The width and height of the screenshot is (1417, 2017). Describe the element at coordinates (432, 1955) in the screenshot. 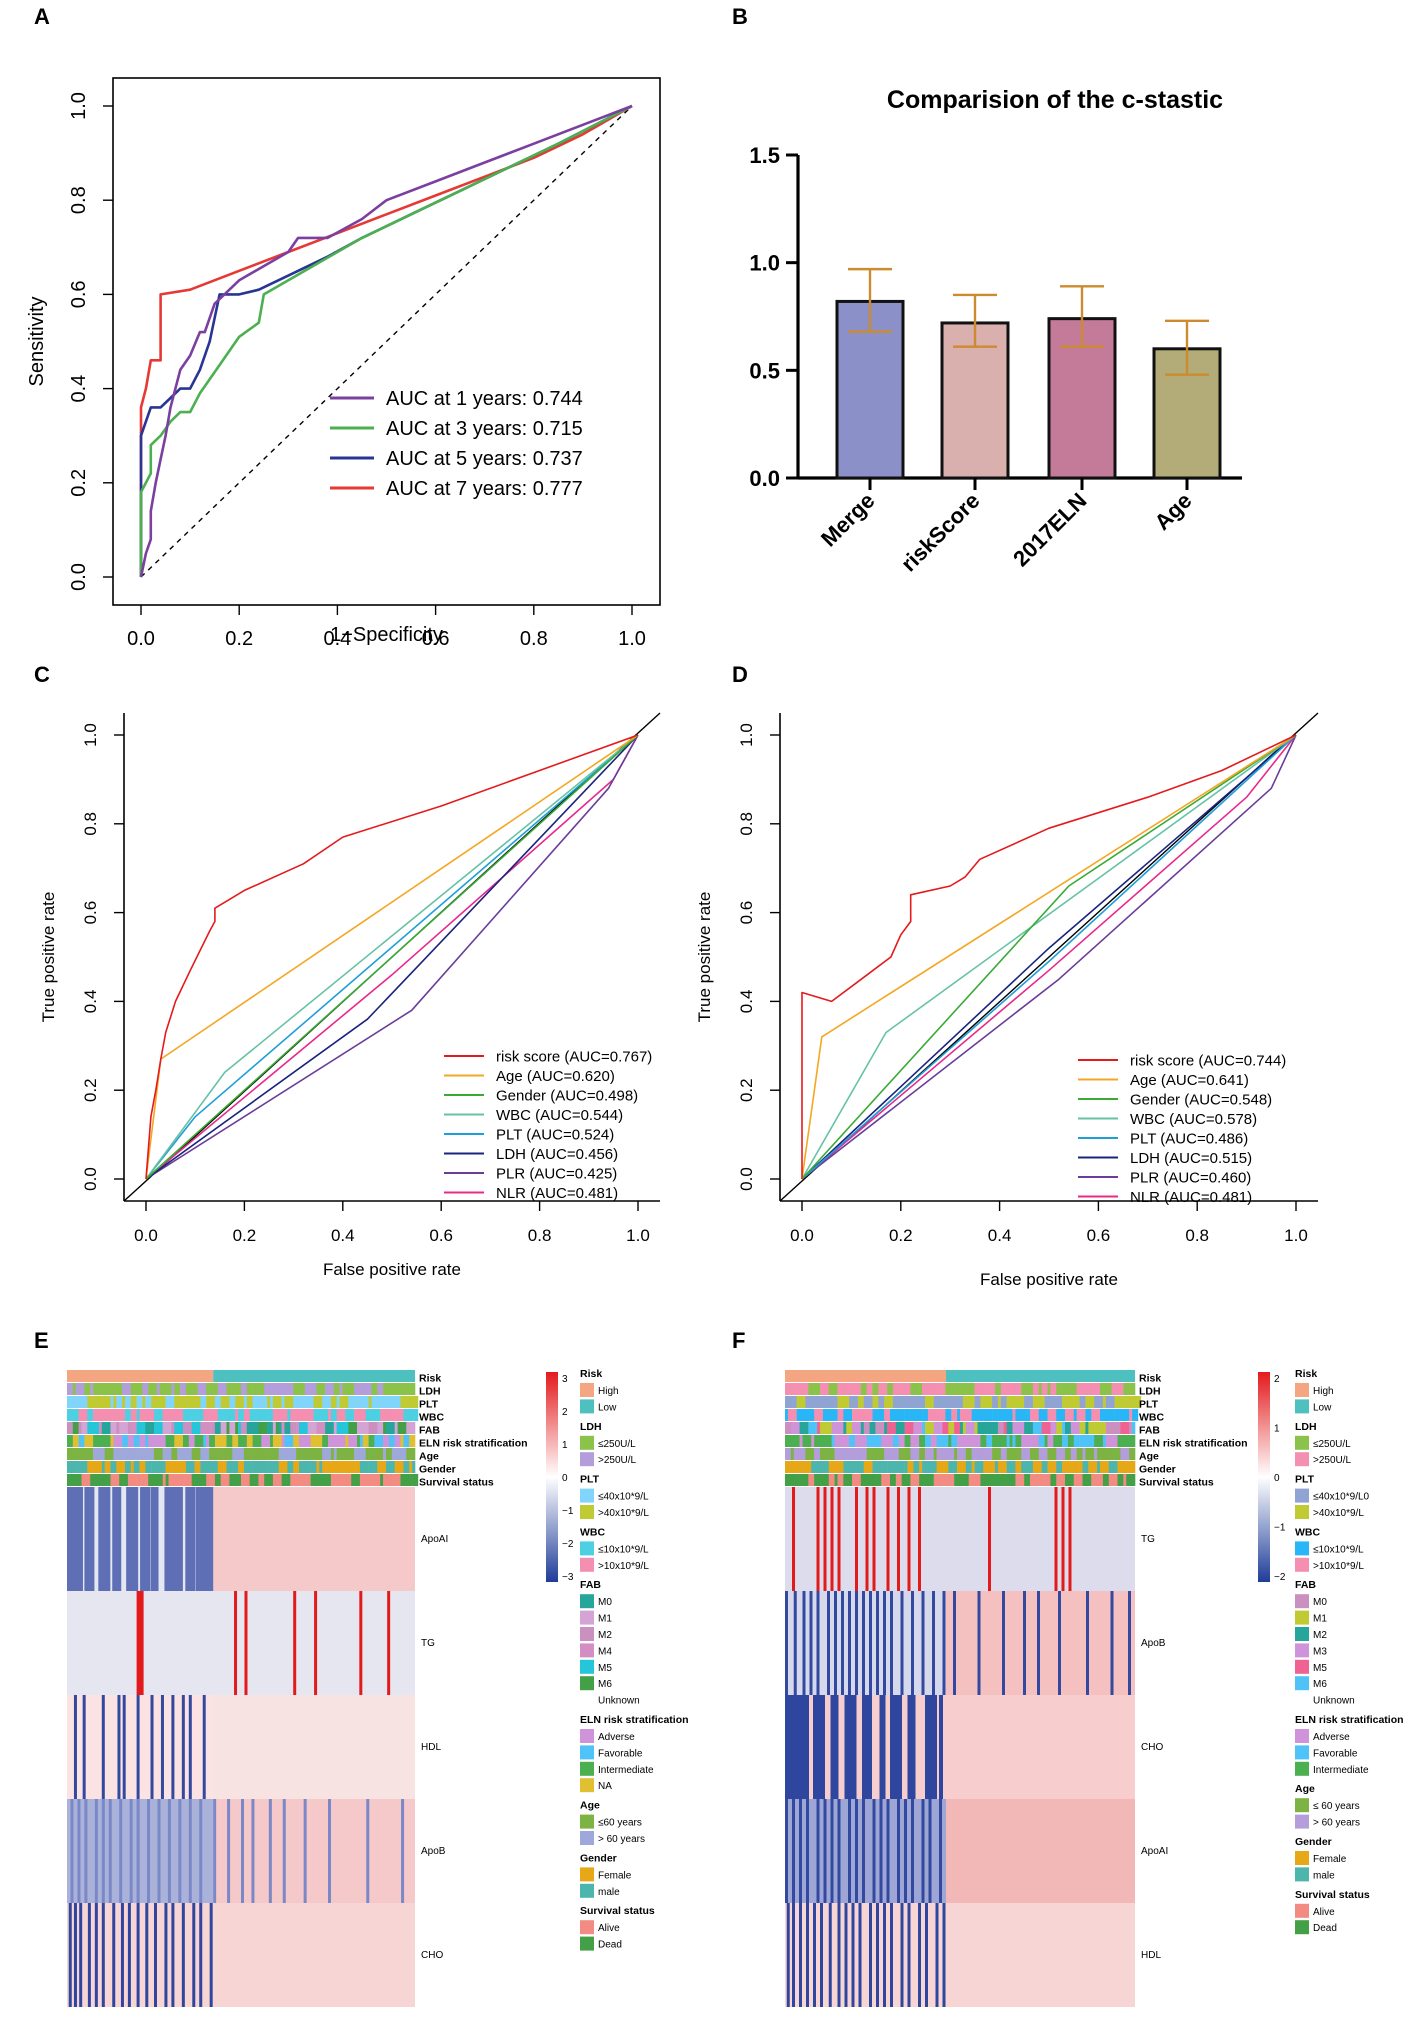

I see `row-label: CHO` at that location.